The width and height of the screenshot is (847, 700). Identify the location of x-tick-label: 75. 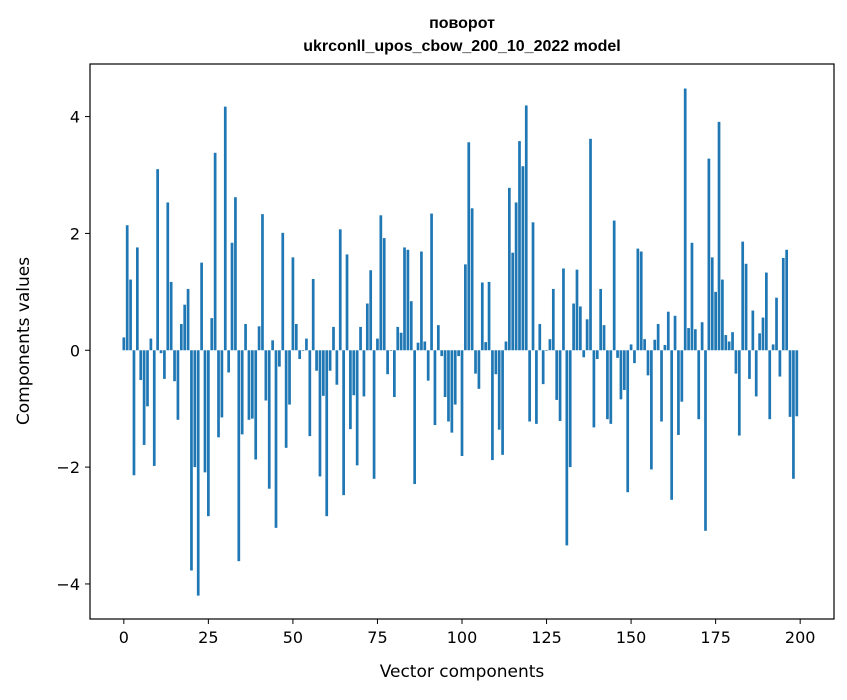
(377, 637).